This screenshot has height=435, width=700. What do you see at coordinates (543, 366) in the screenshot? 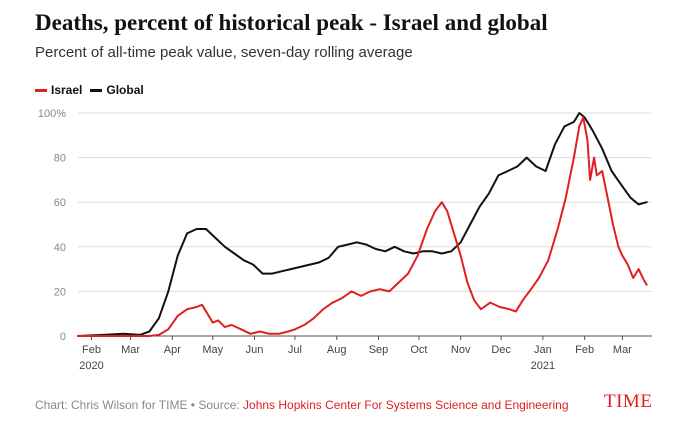
I see `x-tick-year-label: 2021` at bounding box center [543, 366].